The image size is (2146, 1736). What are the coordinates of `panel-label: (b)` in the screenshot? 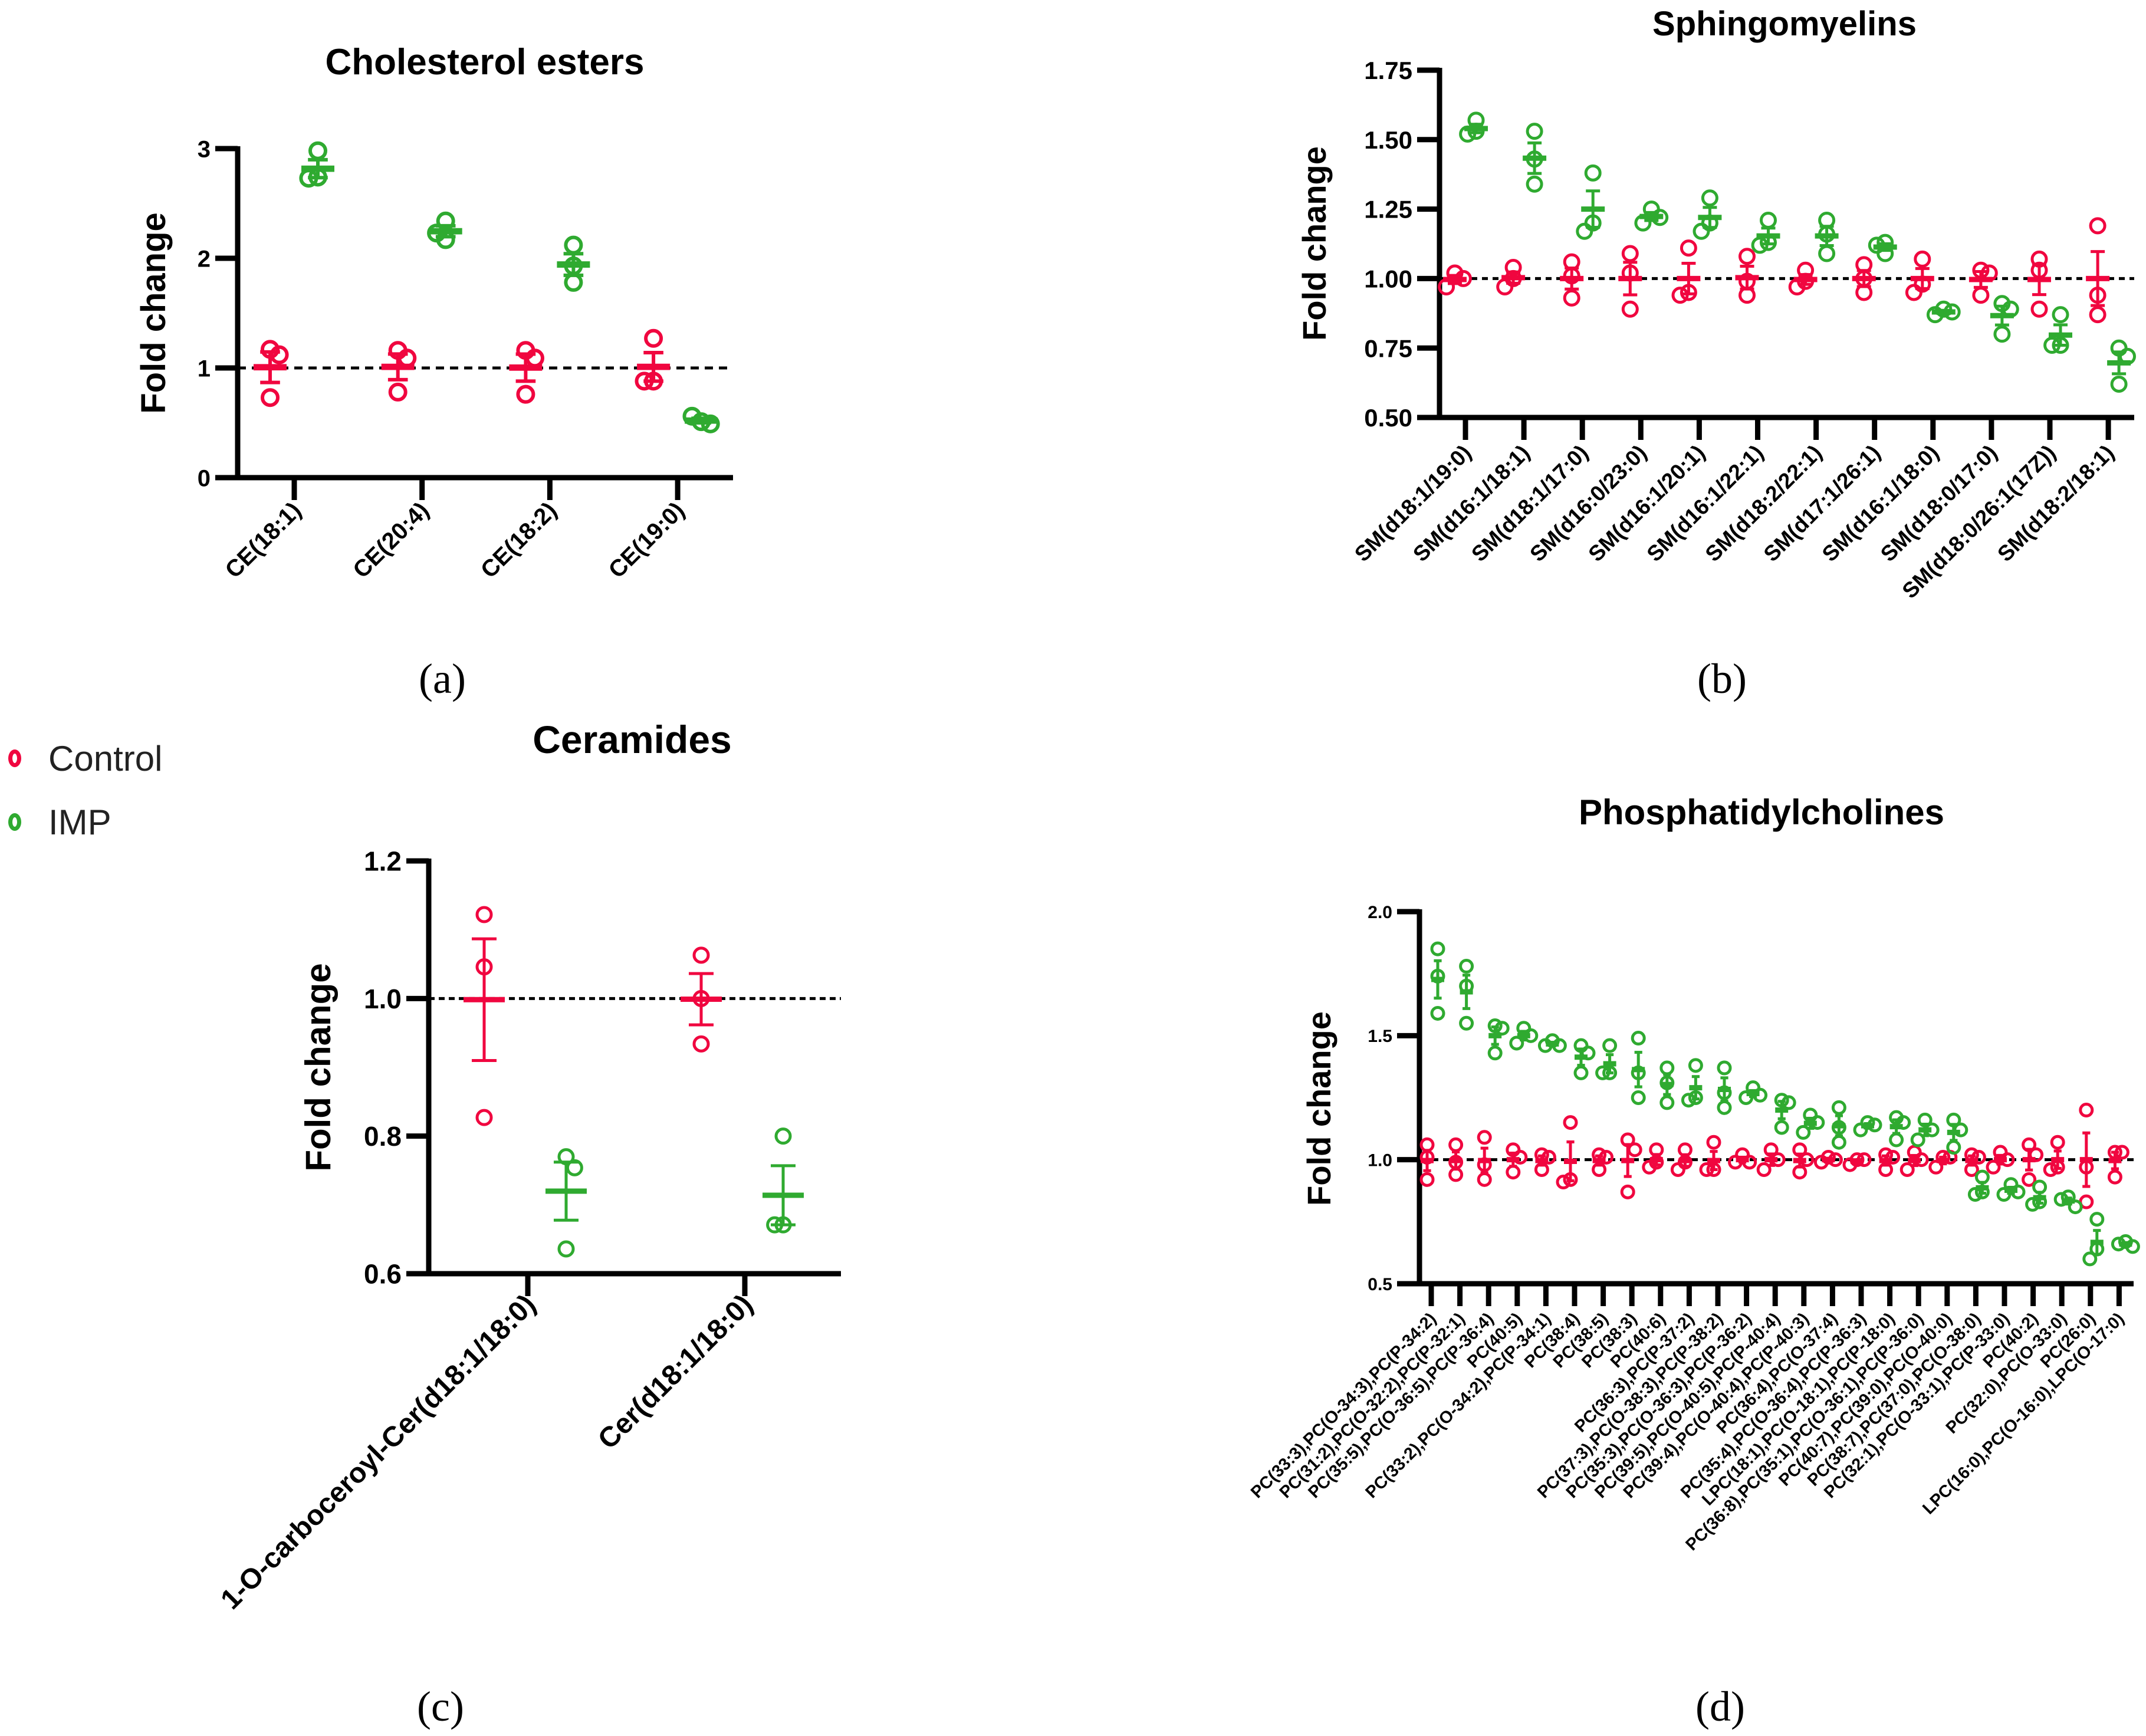 It's located at (1722, 678).